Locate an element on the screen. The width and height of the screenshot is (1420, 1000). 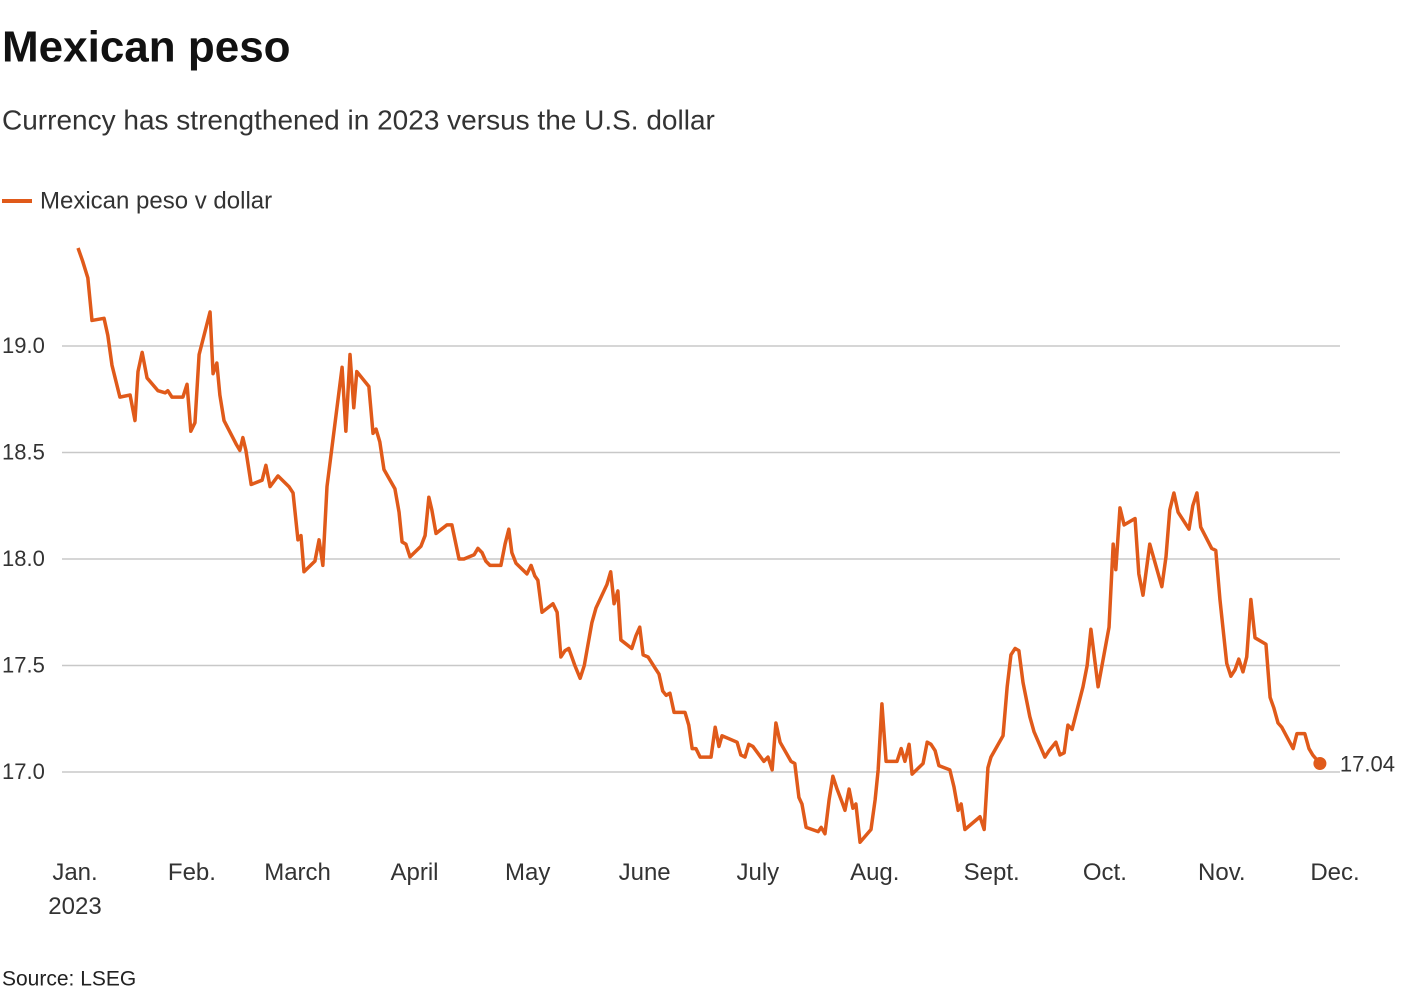
x-tick-label: Feb. is located at coordinates (191, 872).